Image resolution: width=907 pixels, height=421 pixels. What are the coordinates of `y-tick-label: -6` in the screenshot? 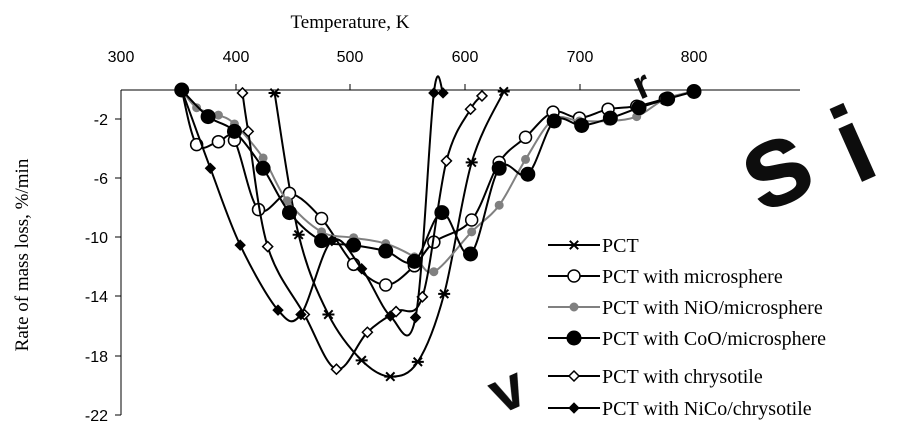 It's located at (101, 179).